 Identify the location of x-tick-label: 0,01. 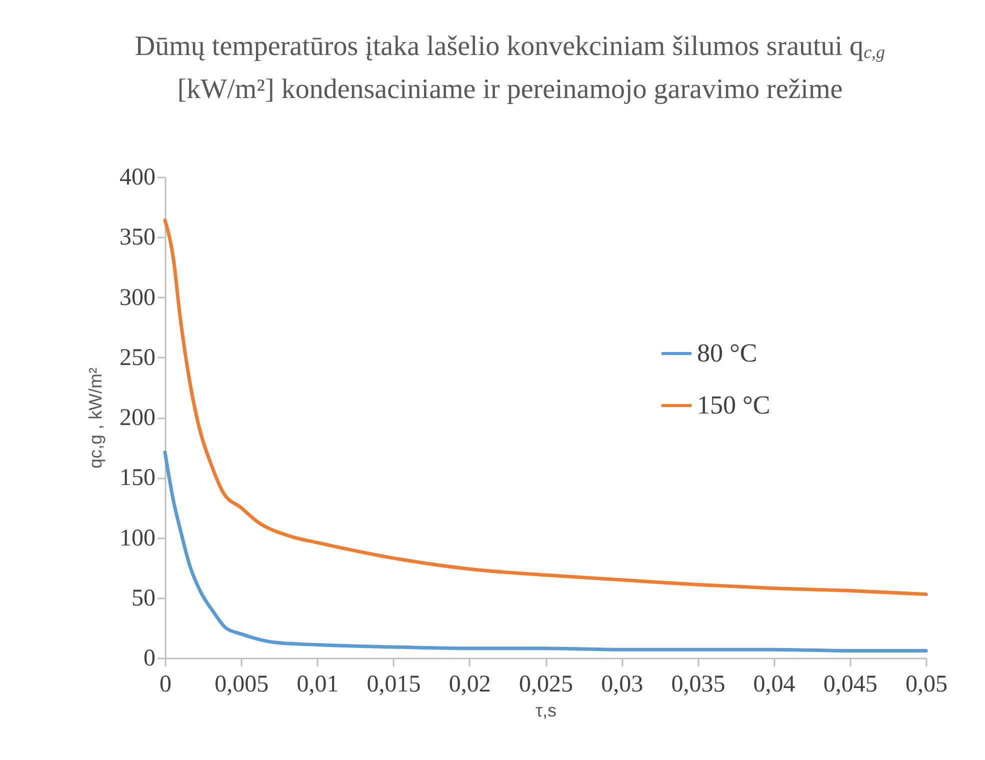
(317, 685).